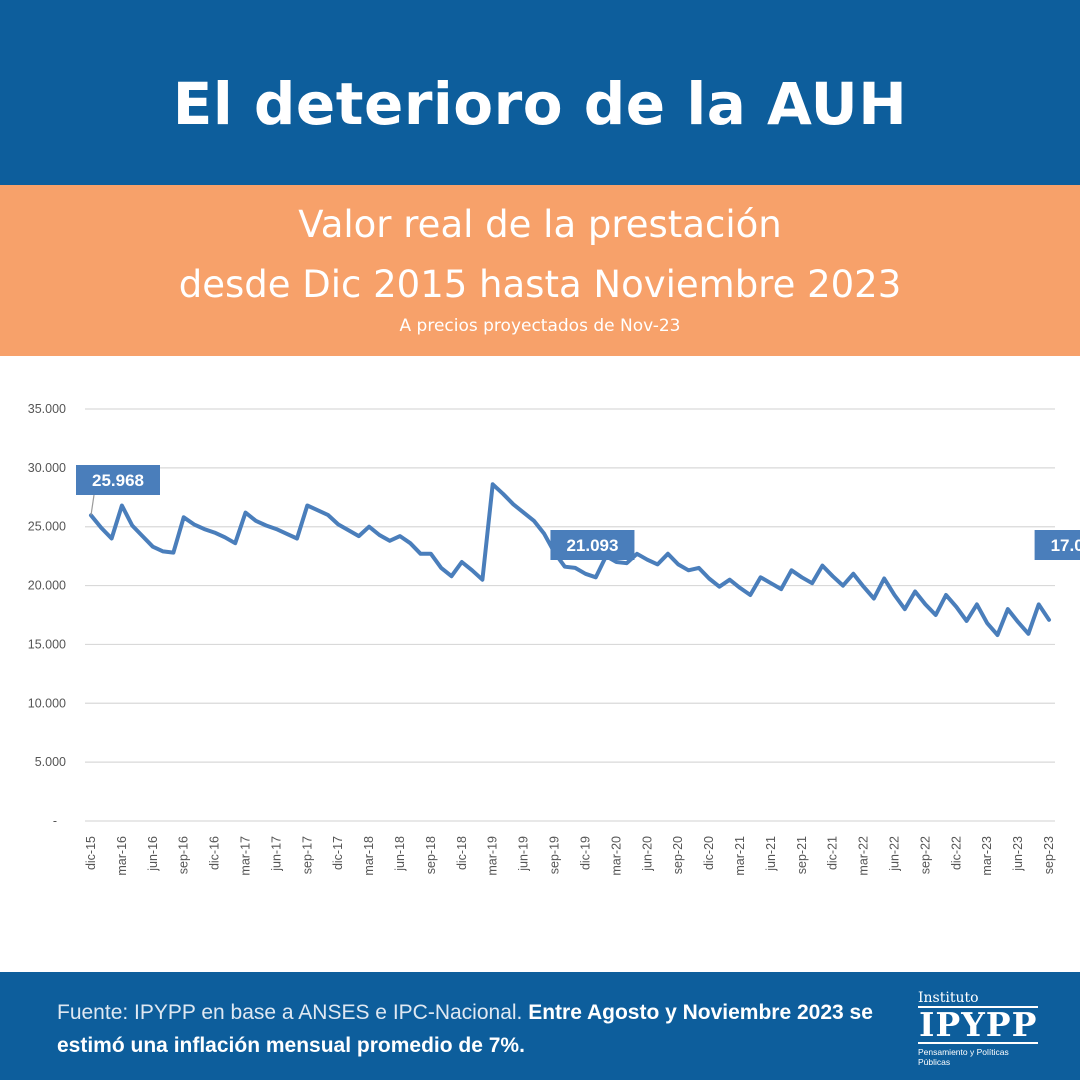 The width and height of the screenshot is (1080, 1080). Describe the element at coordinates (50, 762) in the screenshot. I see `y-tick-label: 5.000` at that location.